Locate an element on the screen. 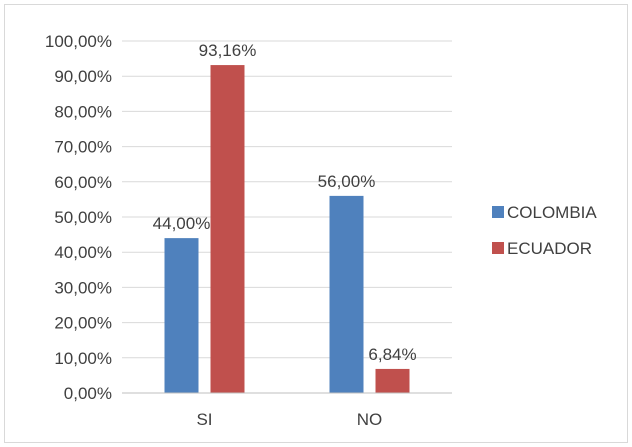 The width and height of the screenshot is (632, 447). y-tick-label: 10,00% is located at coordinates (83, 358).